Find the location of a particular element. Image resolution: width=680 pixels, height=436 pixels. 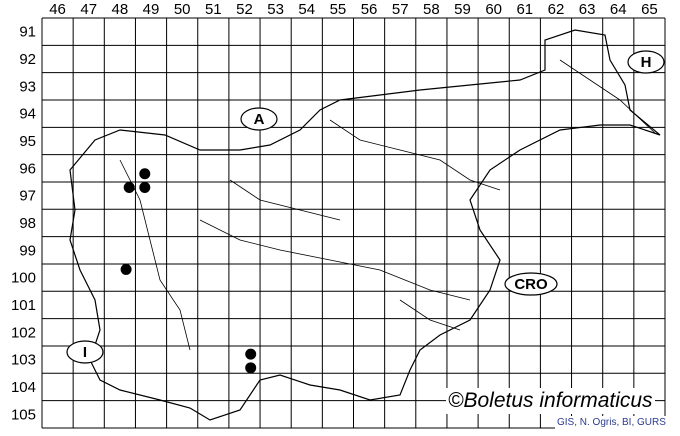

credit-text: GIS, N. Ogris, BI, GURS is located at coordinates (611, 422).